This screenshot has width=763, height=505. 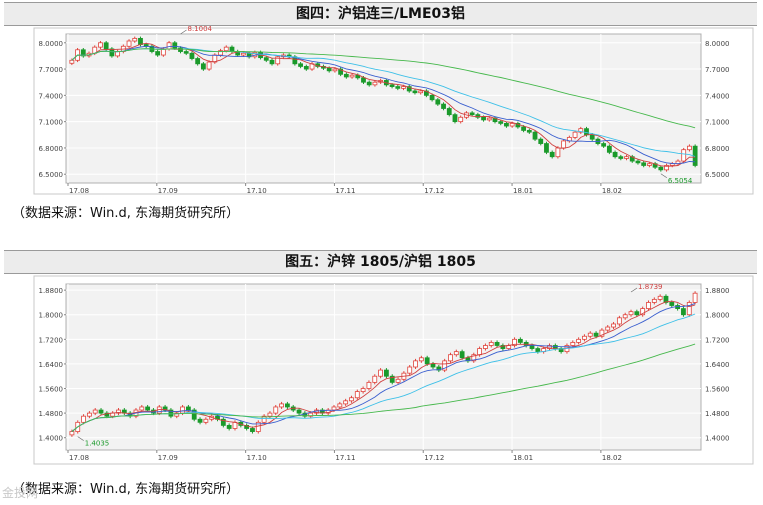 I want to click on x-tick-label: 17.09, so click(x=168, y=191).